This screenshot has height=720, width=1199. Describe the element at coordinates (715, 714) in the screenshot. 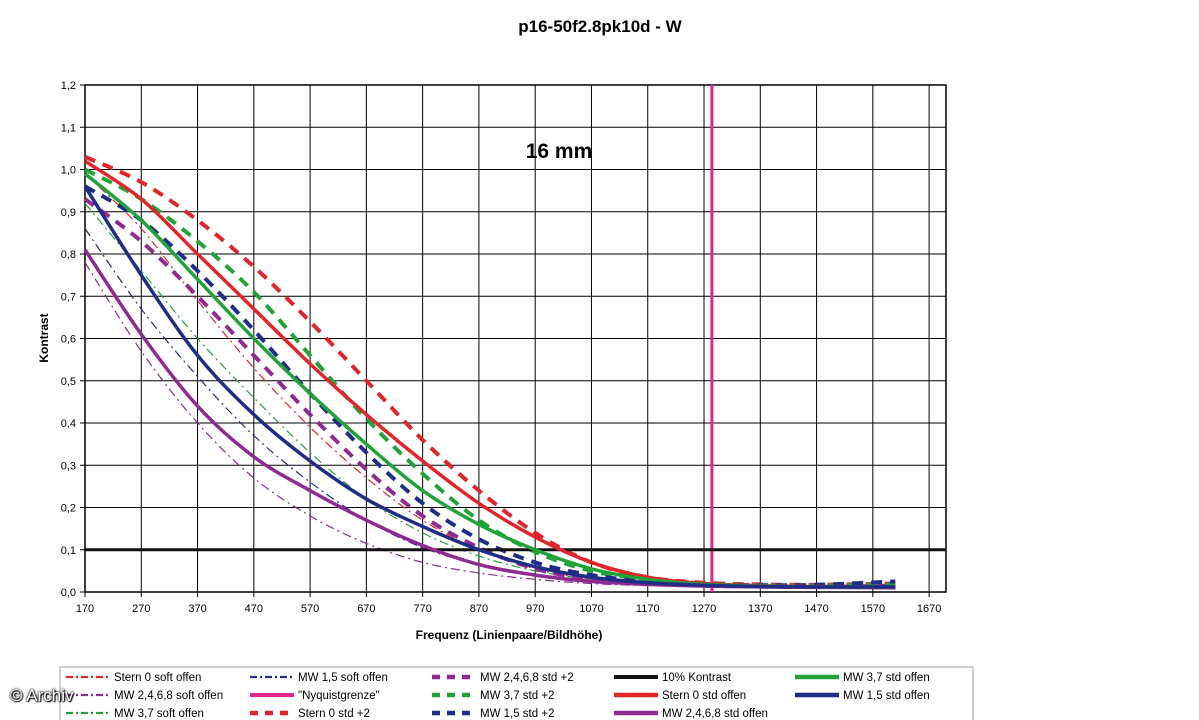

I see `legend-label: MW 2,4,6,8 std offen` at that location.